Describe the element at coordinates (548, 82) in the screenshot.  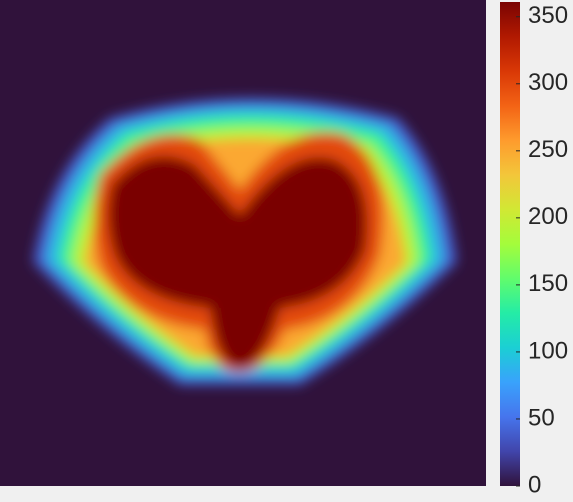
I see `colorbar-tick-label: 300` at that location.